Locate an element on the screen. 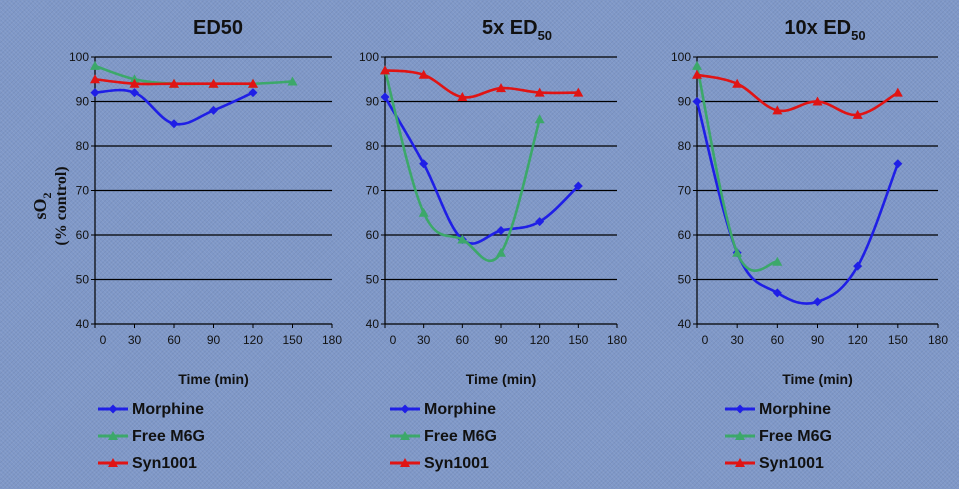 Image resolution: width=959 pixels, height=489 pixels. chart-title: 10x ED50 is located at coordinates (824, 30).